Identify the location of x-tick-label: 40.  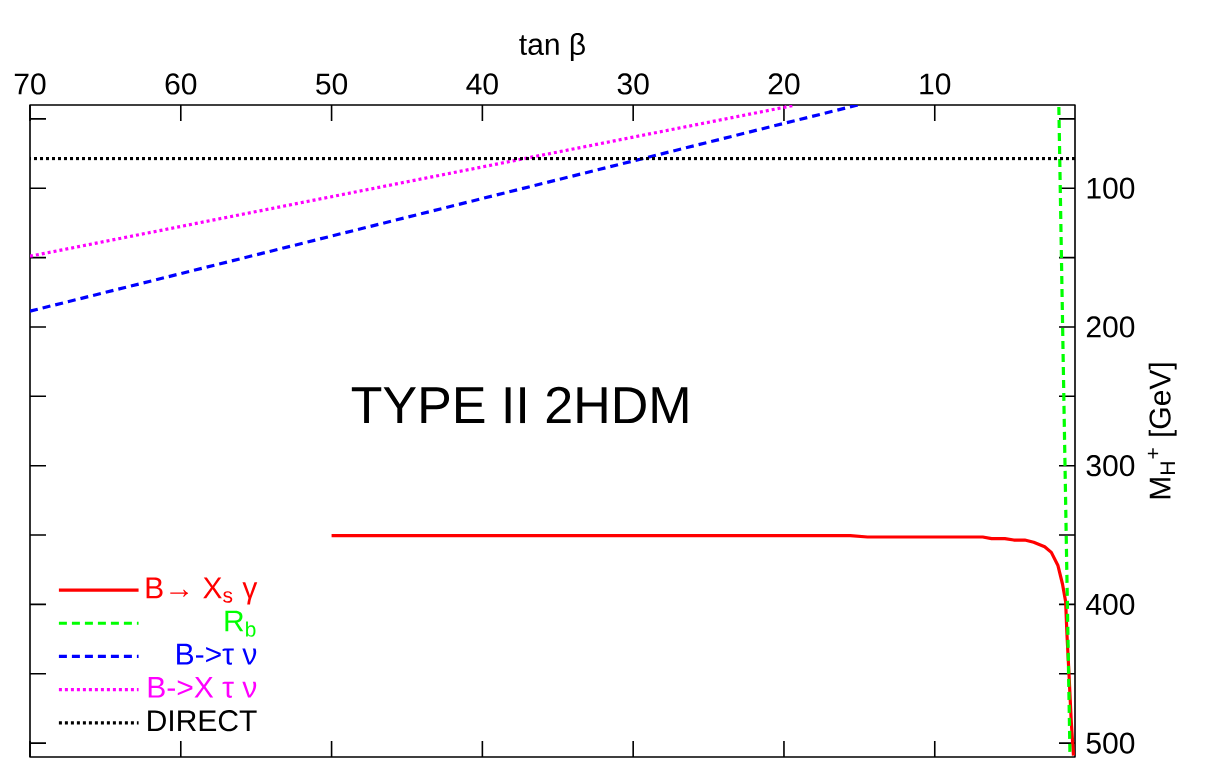
(482, 84).